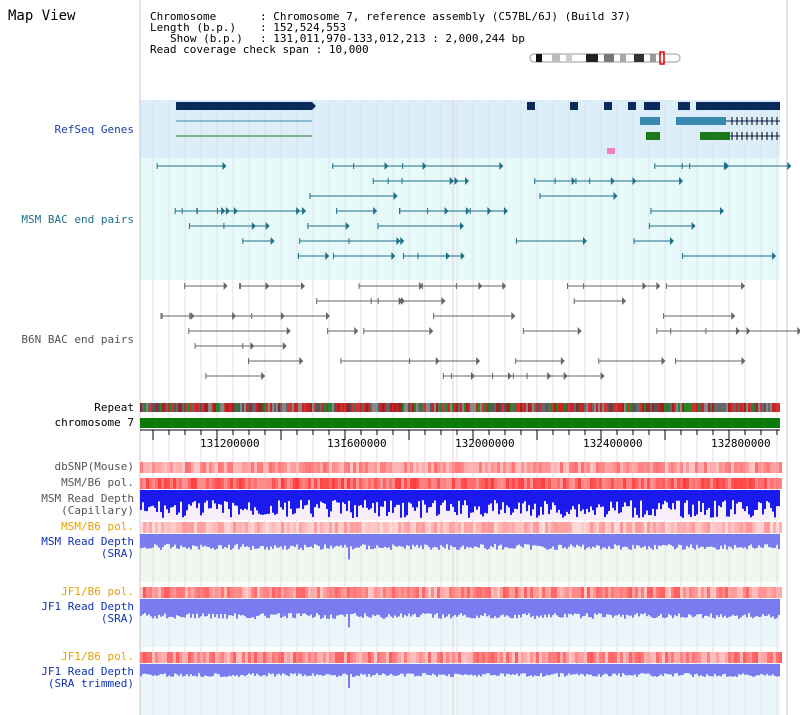 The height and width of the screenshot is (715, 800). I want to click on gene-block, so click(652, 106).